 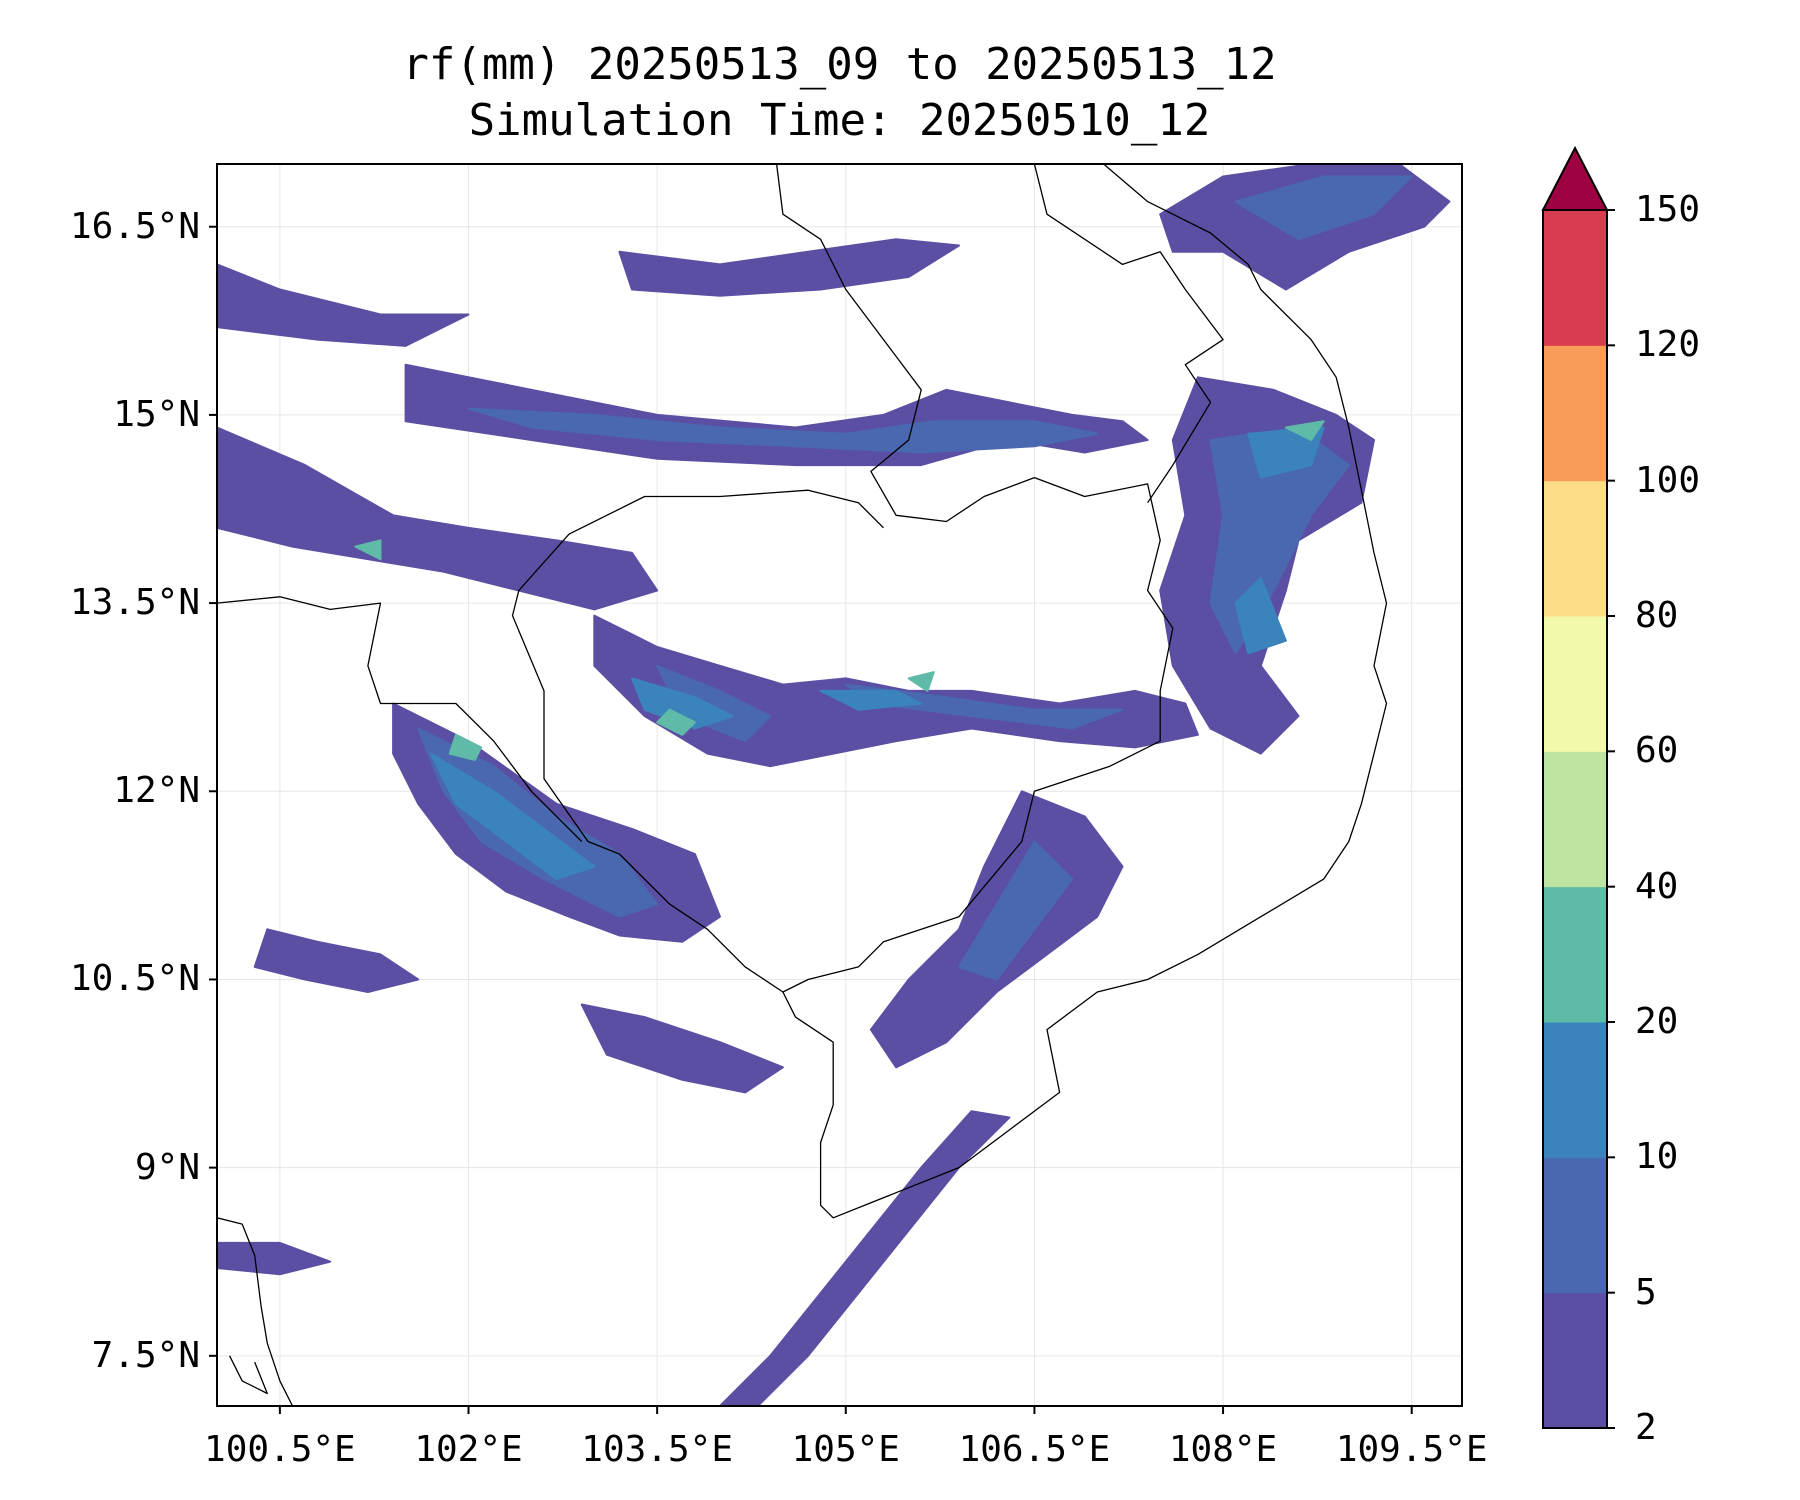 I want to click on lat-tick-label-5: 9°N, so click(x=167, y=1167).